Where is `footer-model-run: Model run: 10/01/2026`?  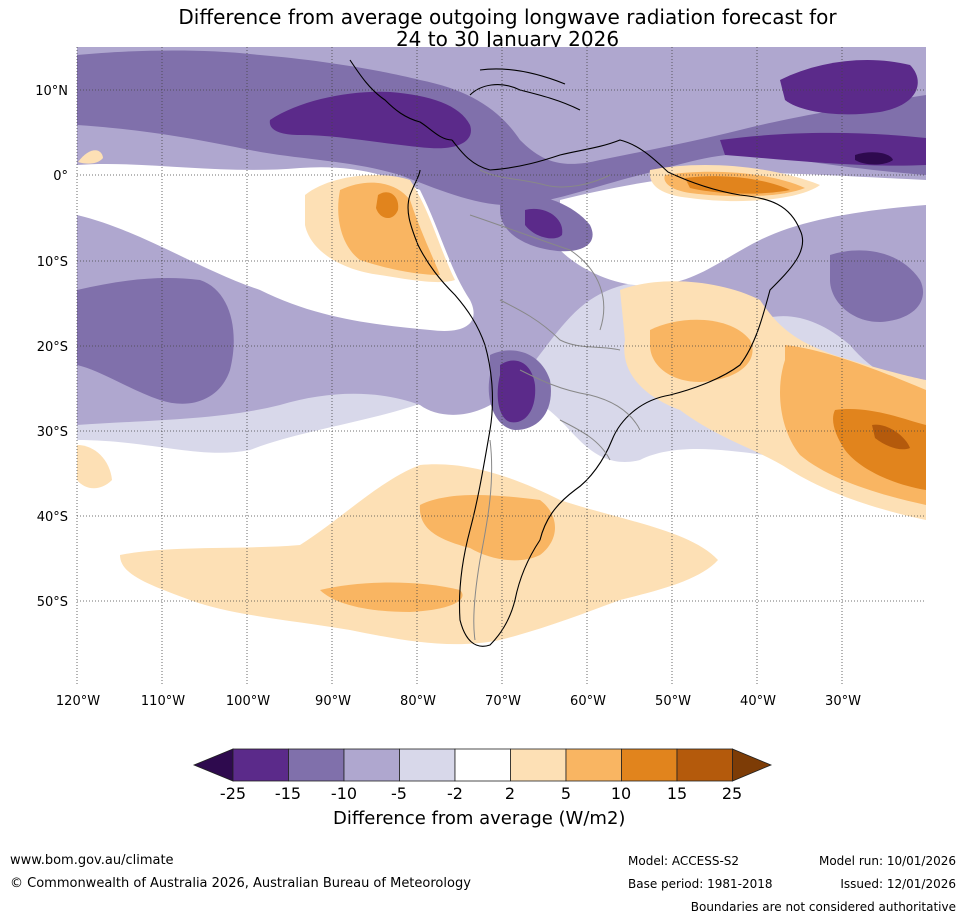
footer-model-run: Model run: 10/01/2026 is located at coordinates (887, 861).